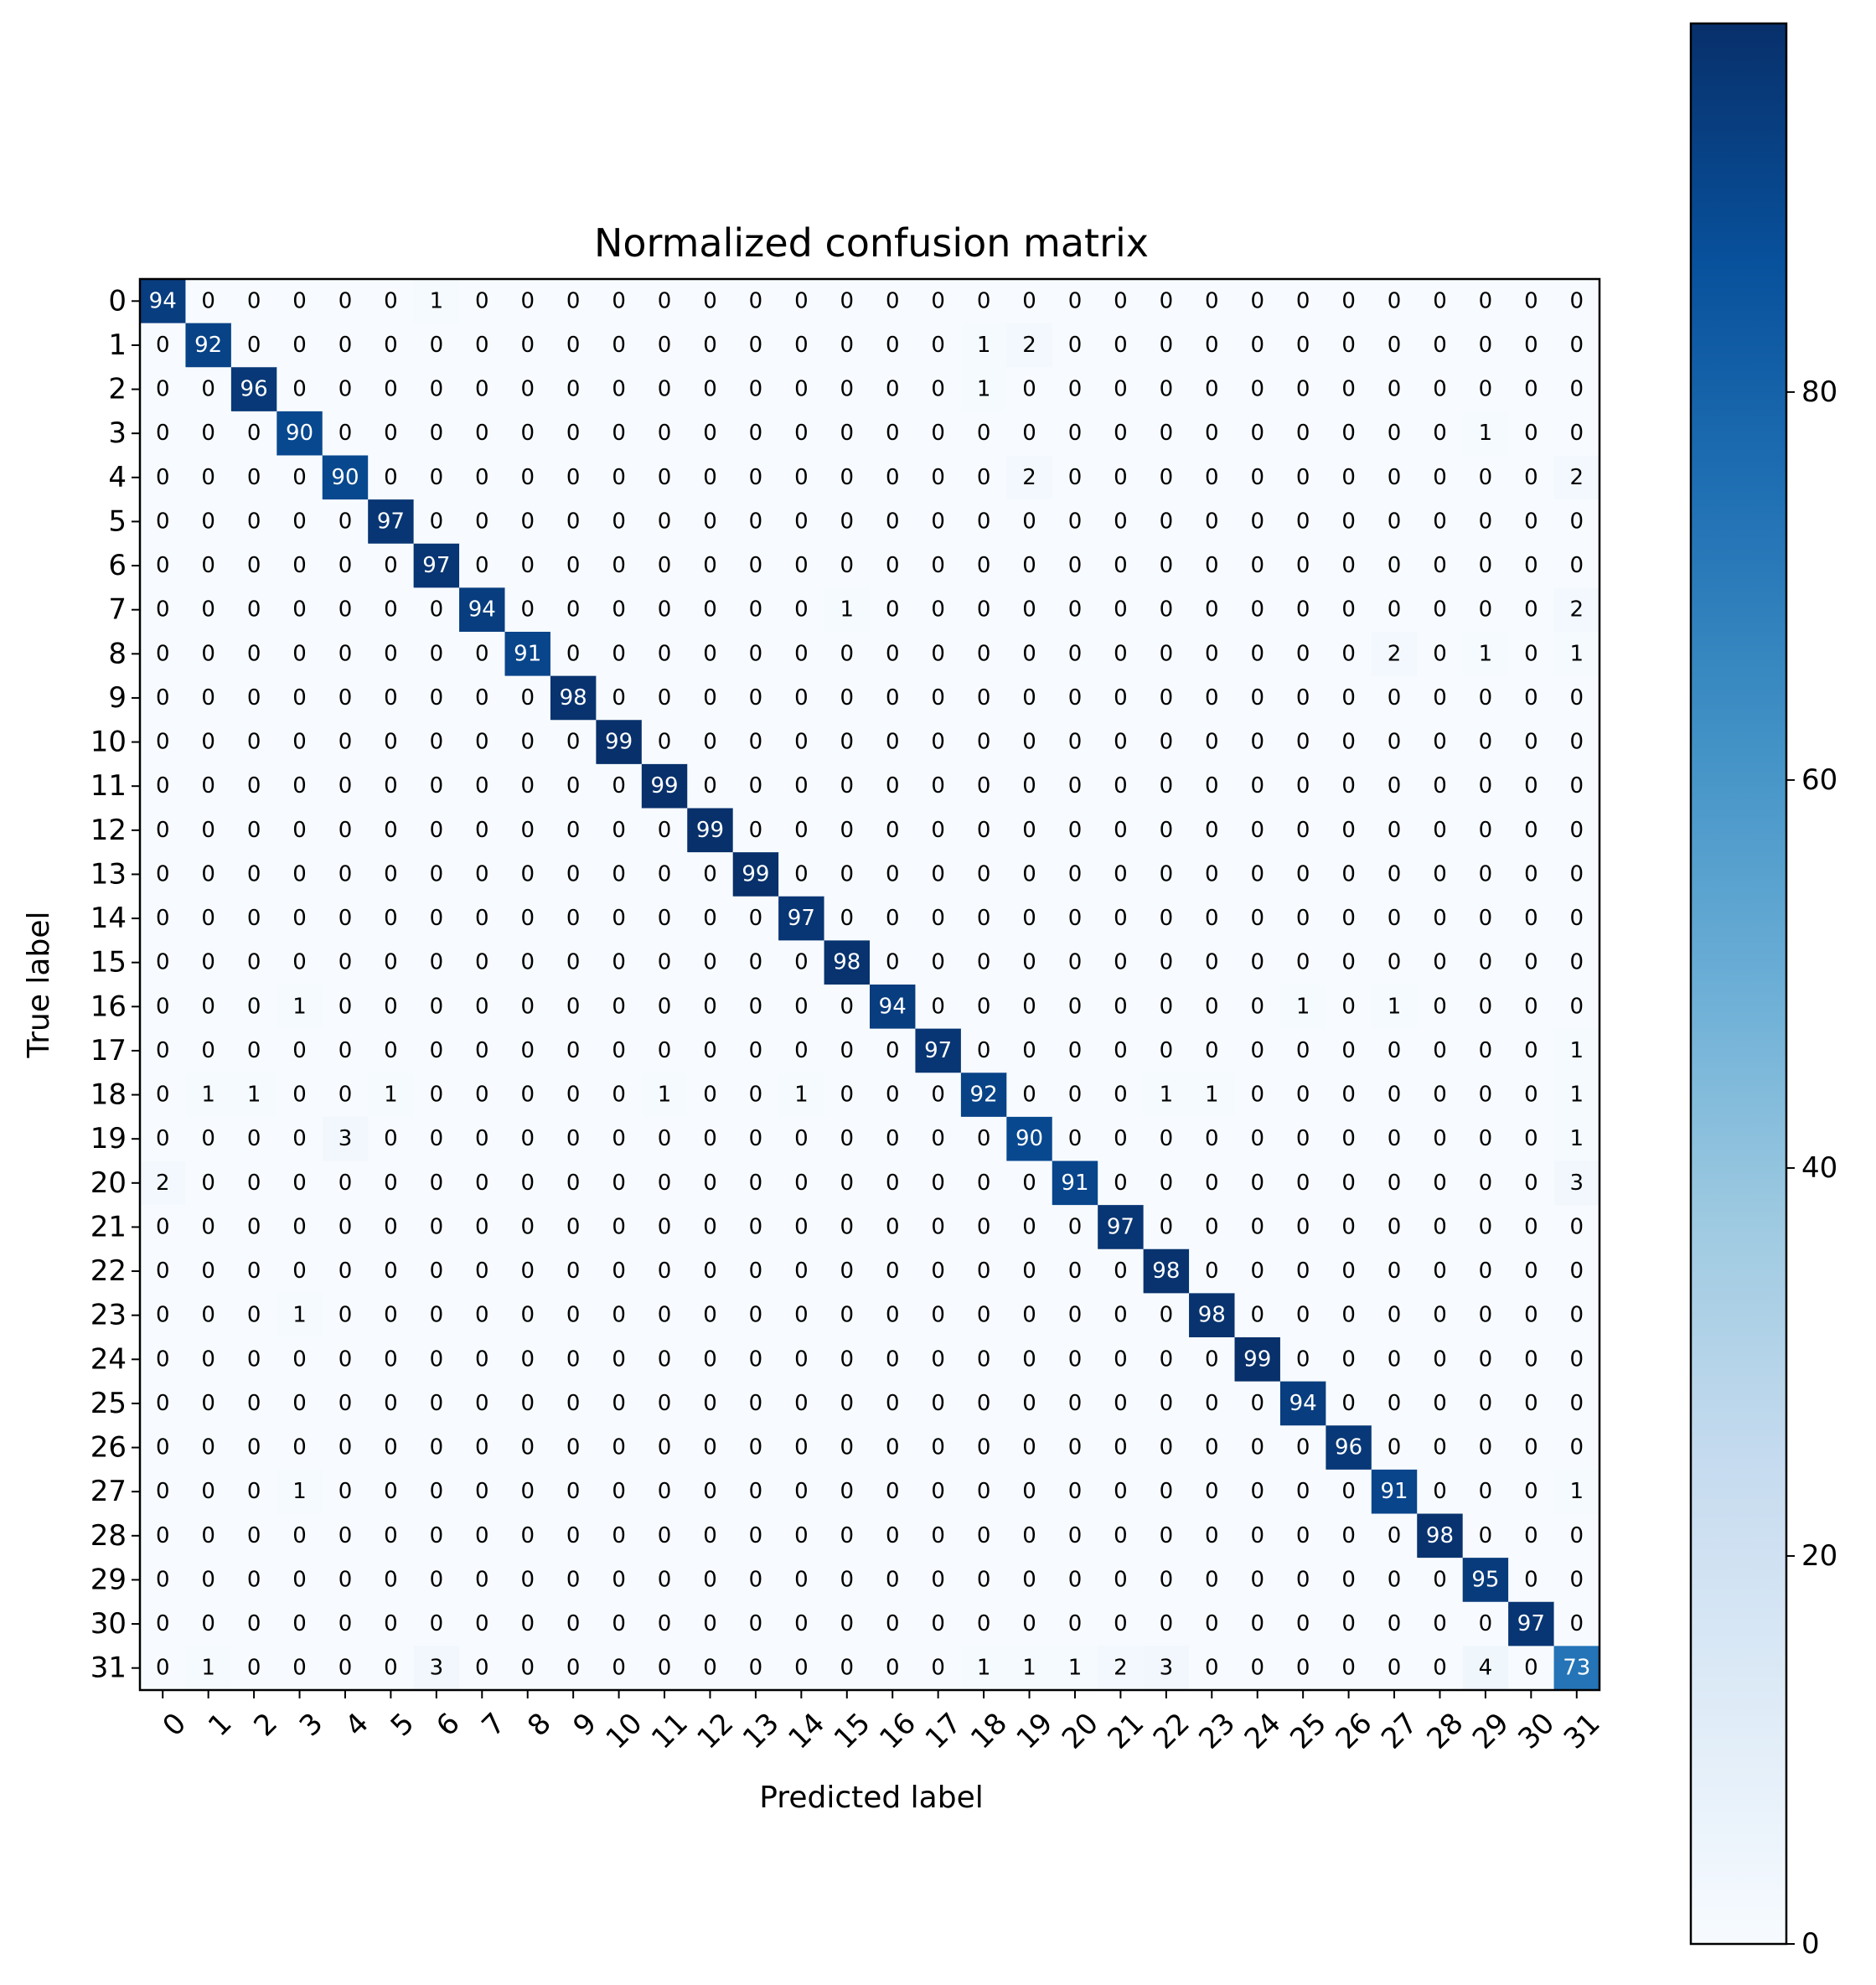 This screenshot has width=1876, height=1985. What do you see at coordinates (345, 478) in the screenshot?
I see `cell-value-label: 90` at bounding box center [345, 478].